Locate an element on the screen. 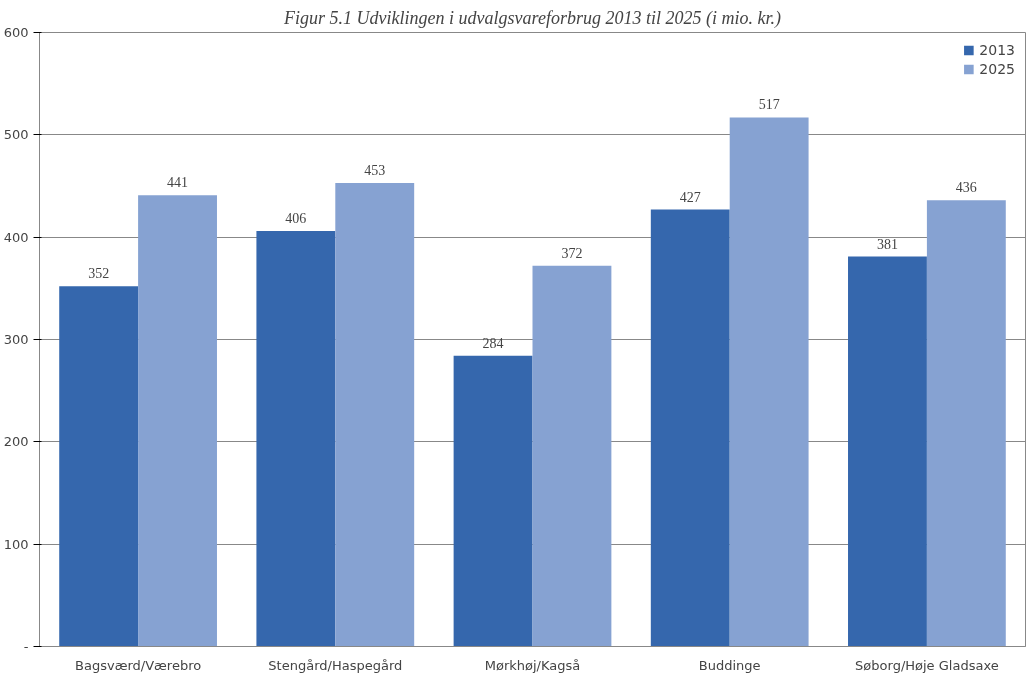  data-label: 441 is located at coordinates (178, 183).